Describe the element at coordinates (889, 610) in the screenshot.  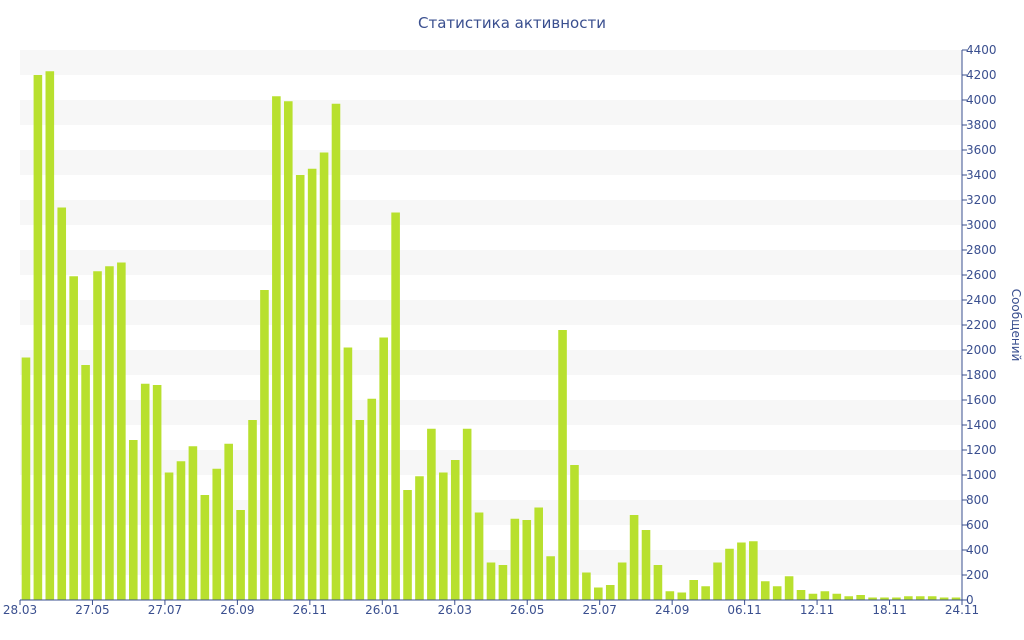
I see `x-tick-label: 18.11` at that location.